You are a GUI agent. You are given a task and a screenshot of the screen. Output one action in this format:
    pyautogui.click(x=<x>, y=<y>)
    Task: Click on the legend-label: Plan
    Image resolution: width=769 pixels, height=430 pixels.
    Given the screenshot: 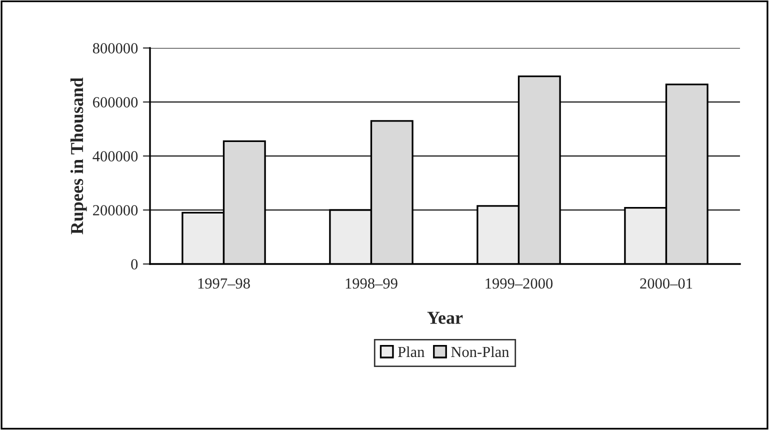 What is the action you would take?
    pyautogui.click(x=411, y=352)
    